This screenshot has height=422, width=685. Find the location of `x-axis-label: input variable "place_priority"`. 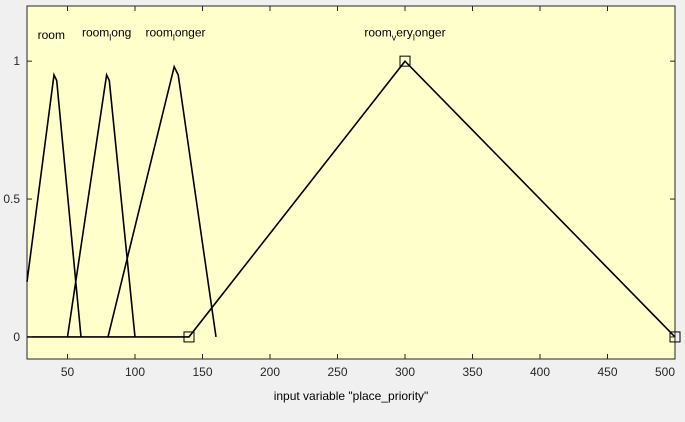

x-axis-label: input variable "place_priority" is located at coordinates (351, 396).